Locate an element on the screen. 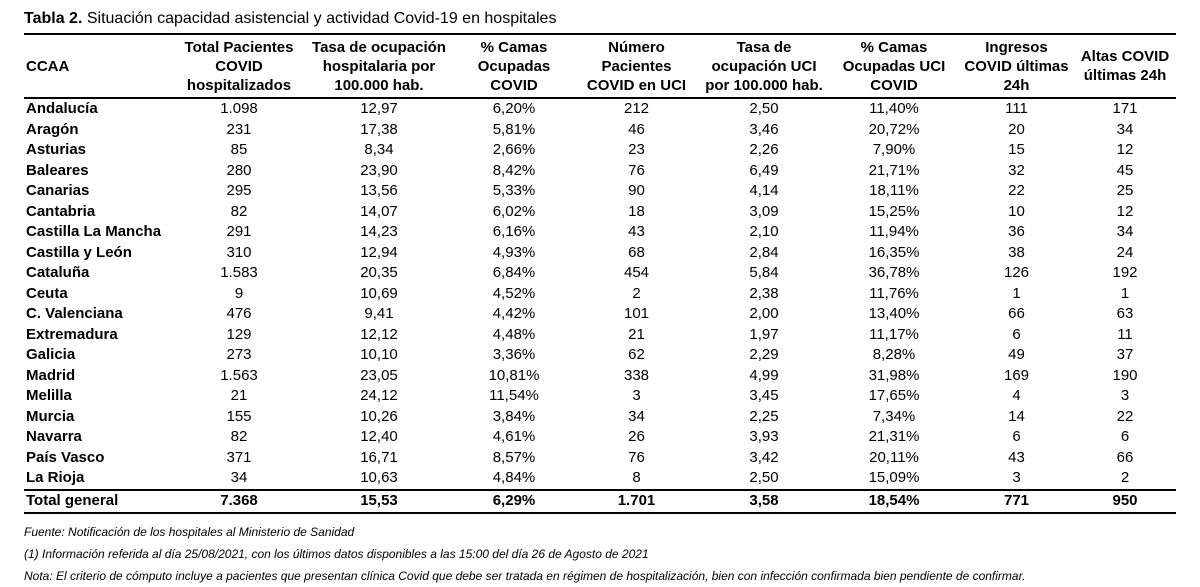  table-cell: 3 is located at coordinates (1125, 396).